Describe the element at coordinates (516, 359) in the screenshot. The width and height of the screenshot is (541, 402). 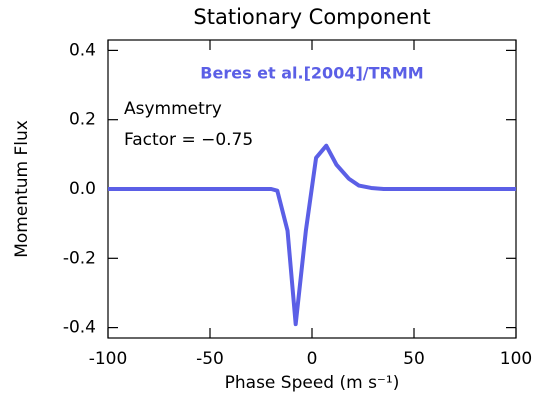
I see `x-tick-label: 100` at that location.